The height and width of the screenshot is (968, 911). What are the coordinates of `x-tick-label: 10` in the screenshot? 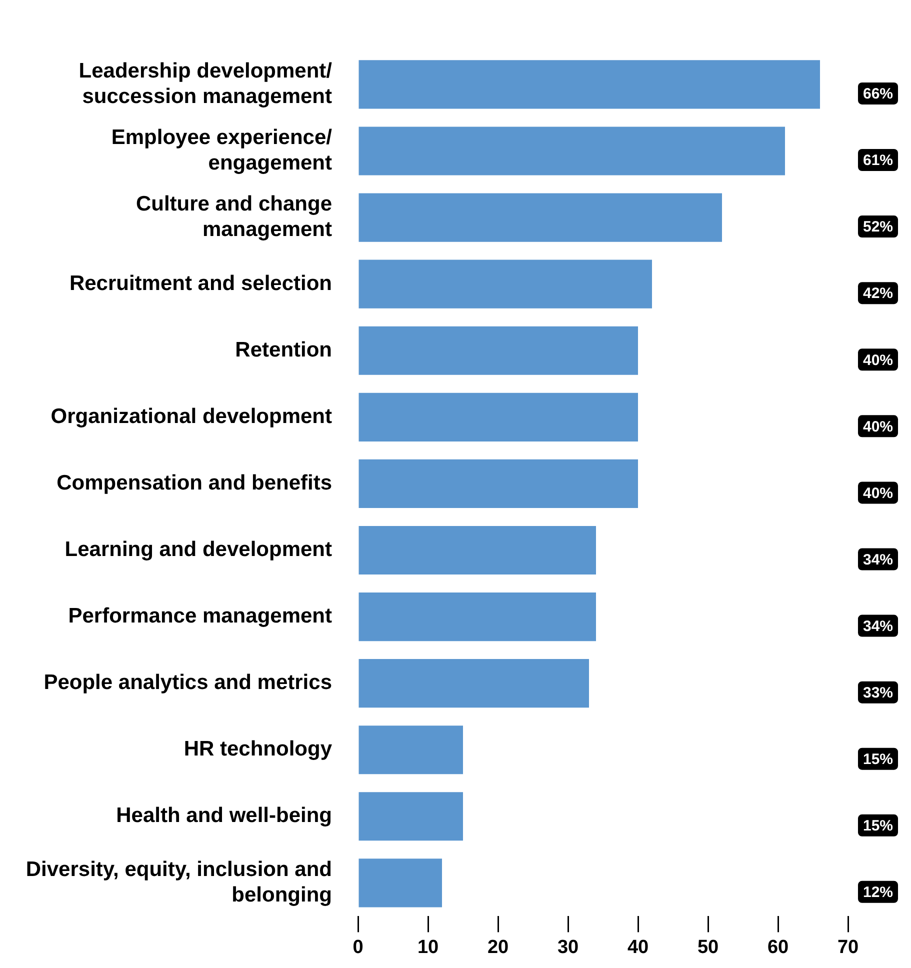 It's located at (428, 947).